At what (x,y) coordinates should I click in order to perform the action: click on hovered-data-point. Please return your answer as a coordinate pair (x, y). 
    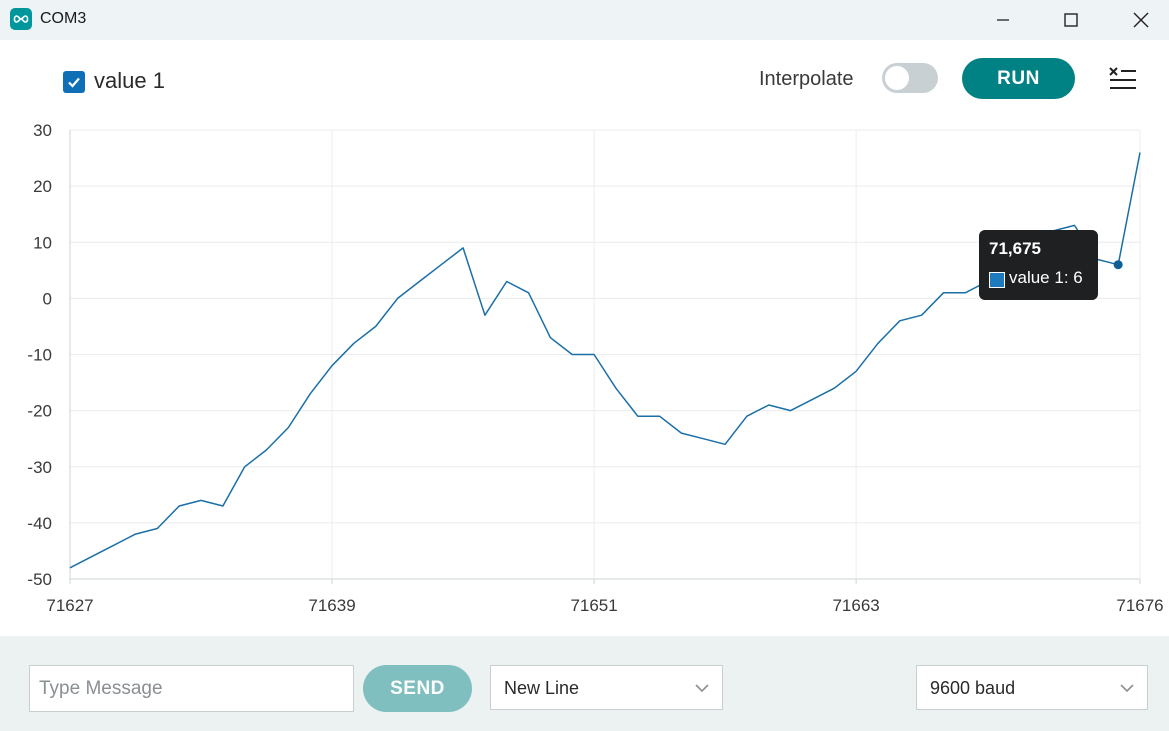
    Looking at the image, I should click on (1118, 265).